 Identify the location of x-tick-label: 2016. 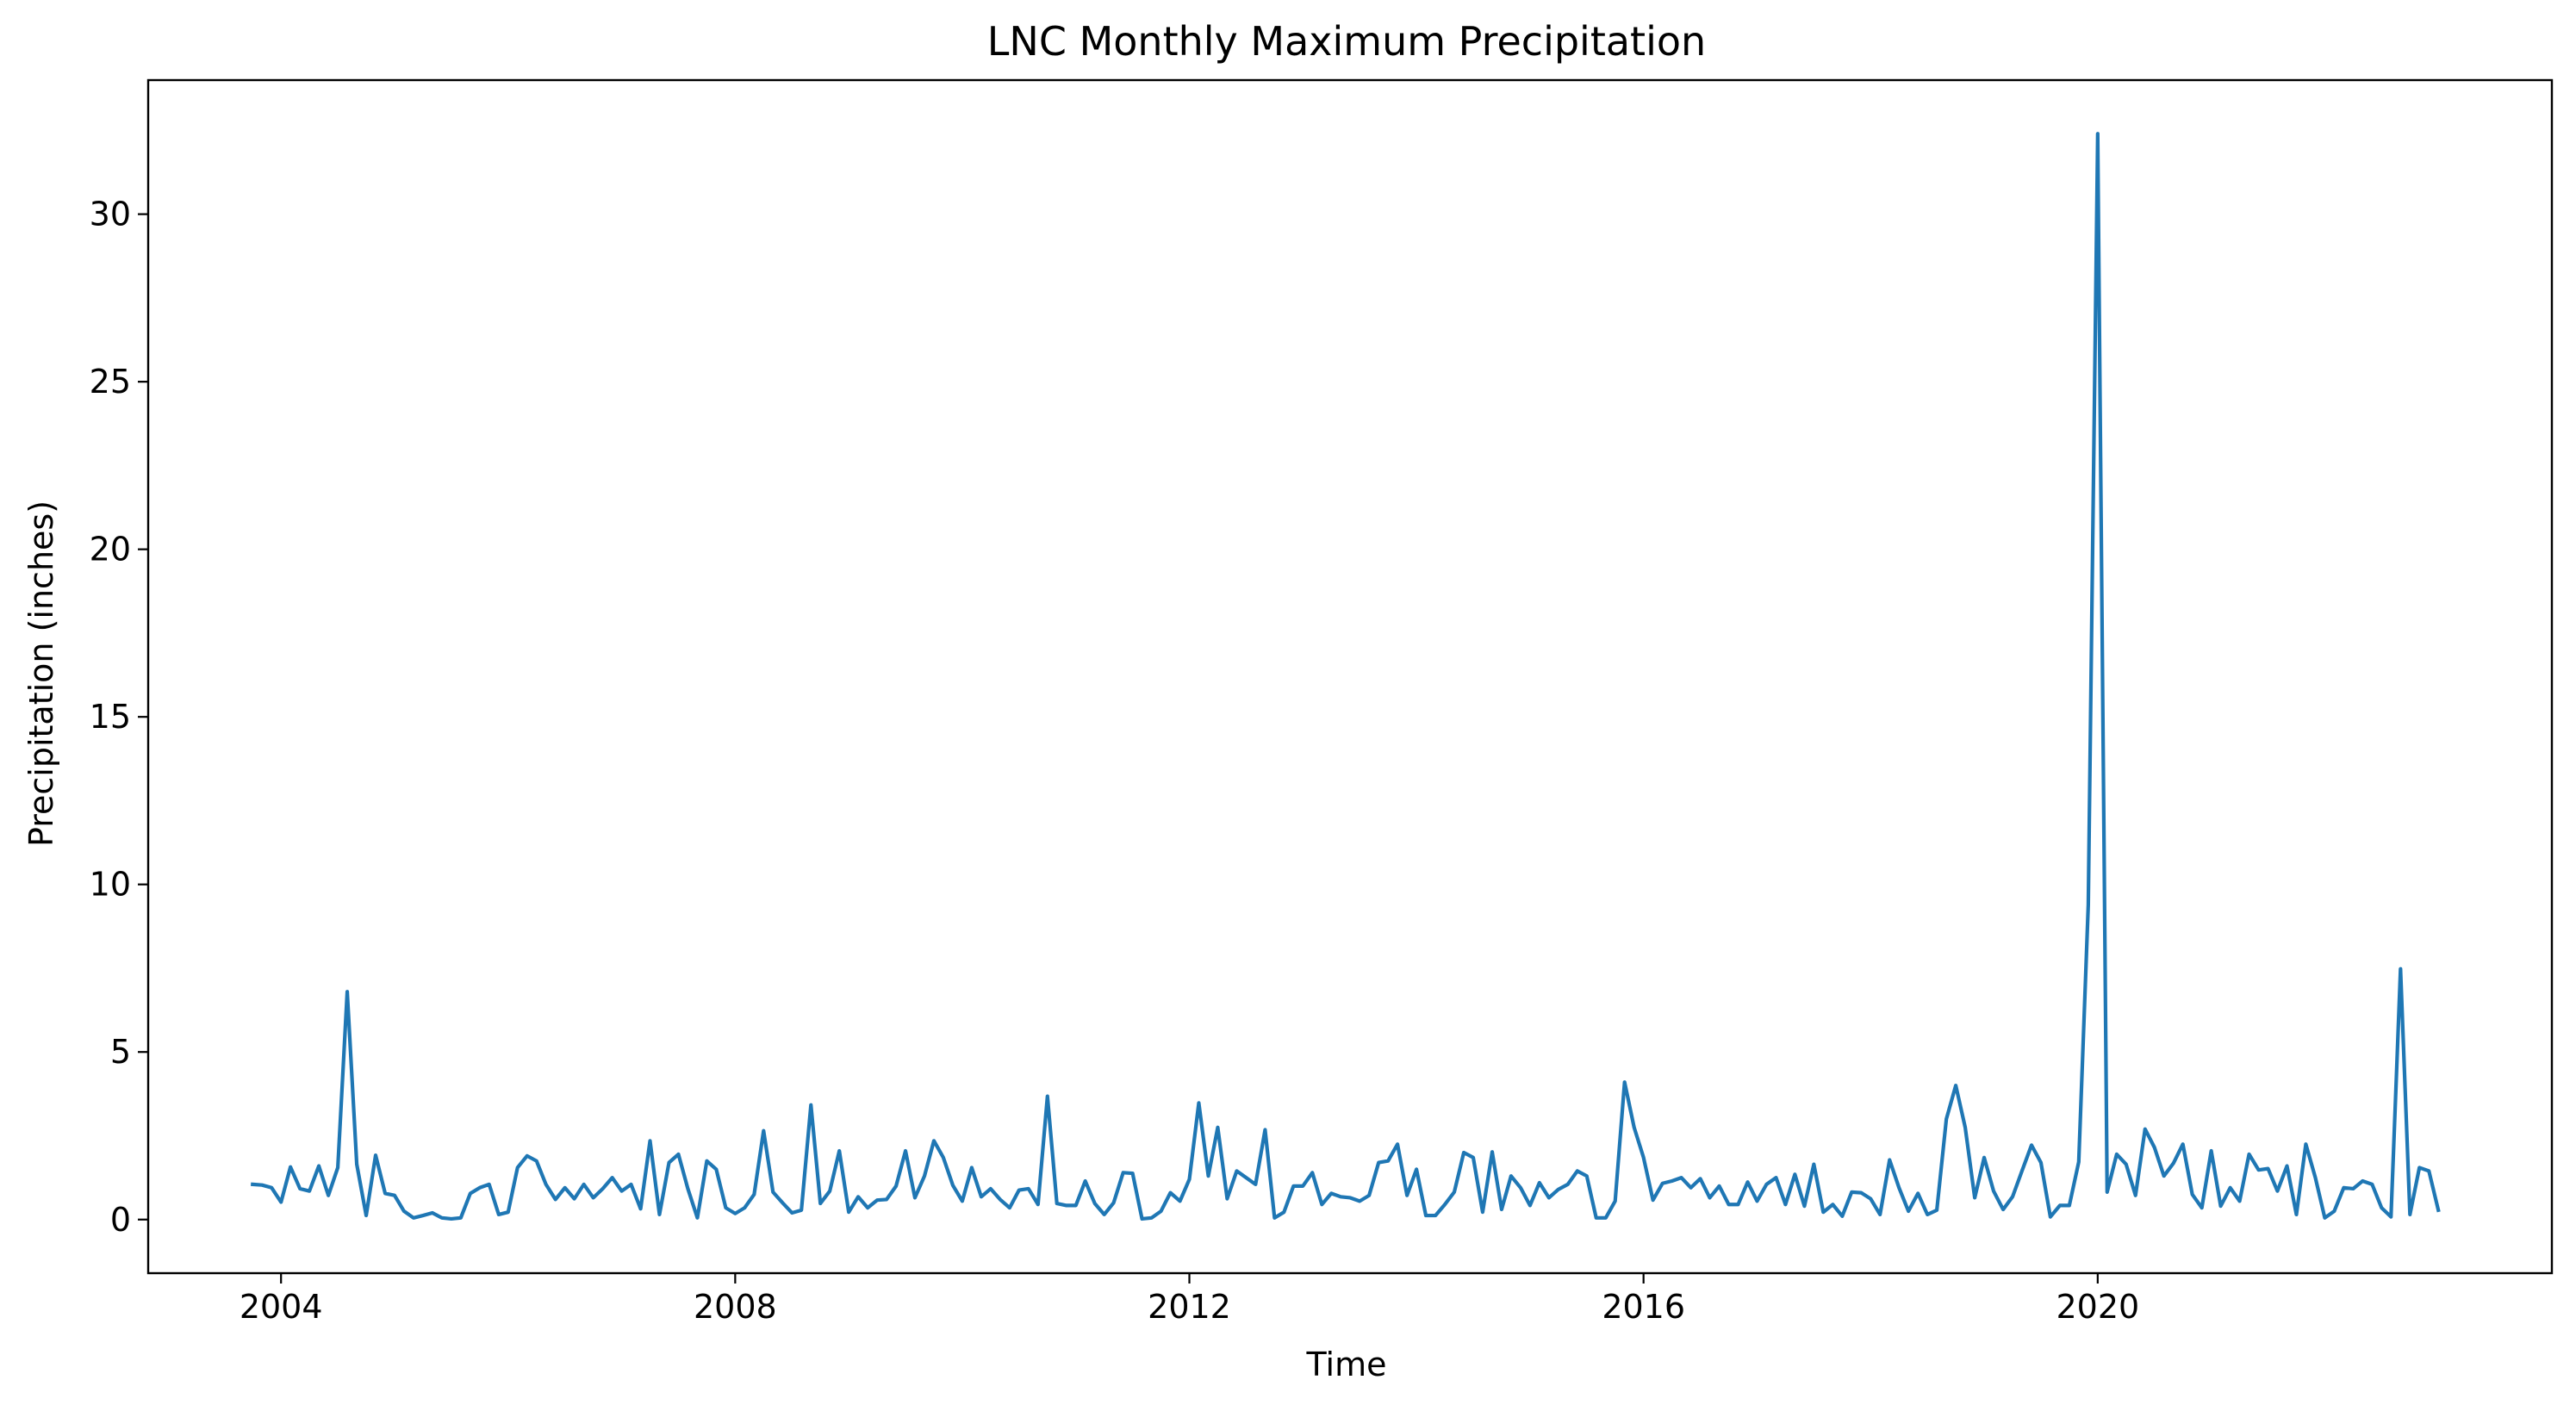
(1644, 1307).